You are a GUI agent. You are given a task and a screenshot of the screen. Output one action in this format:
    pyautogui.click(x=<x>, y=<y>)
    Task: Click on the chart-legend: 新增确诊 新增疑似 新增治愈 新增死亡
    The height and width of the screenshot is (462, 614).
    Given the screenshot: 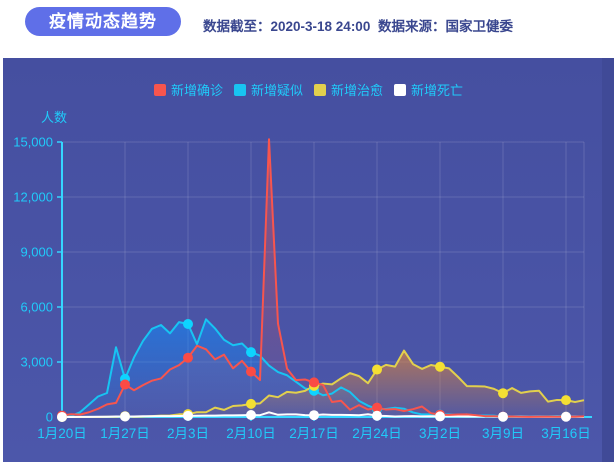 What is the action you would take?
    pyautogui.click(x=308, y=89)
    